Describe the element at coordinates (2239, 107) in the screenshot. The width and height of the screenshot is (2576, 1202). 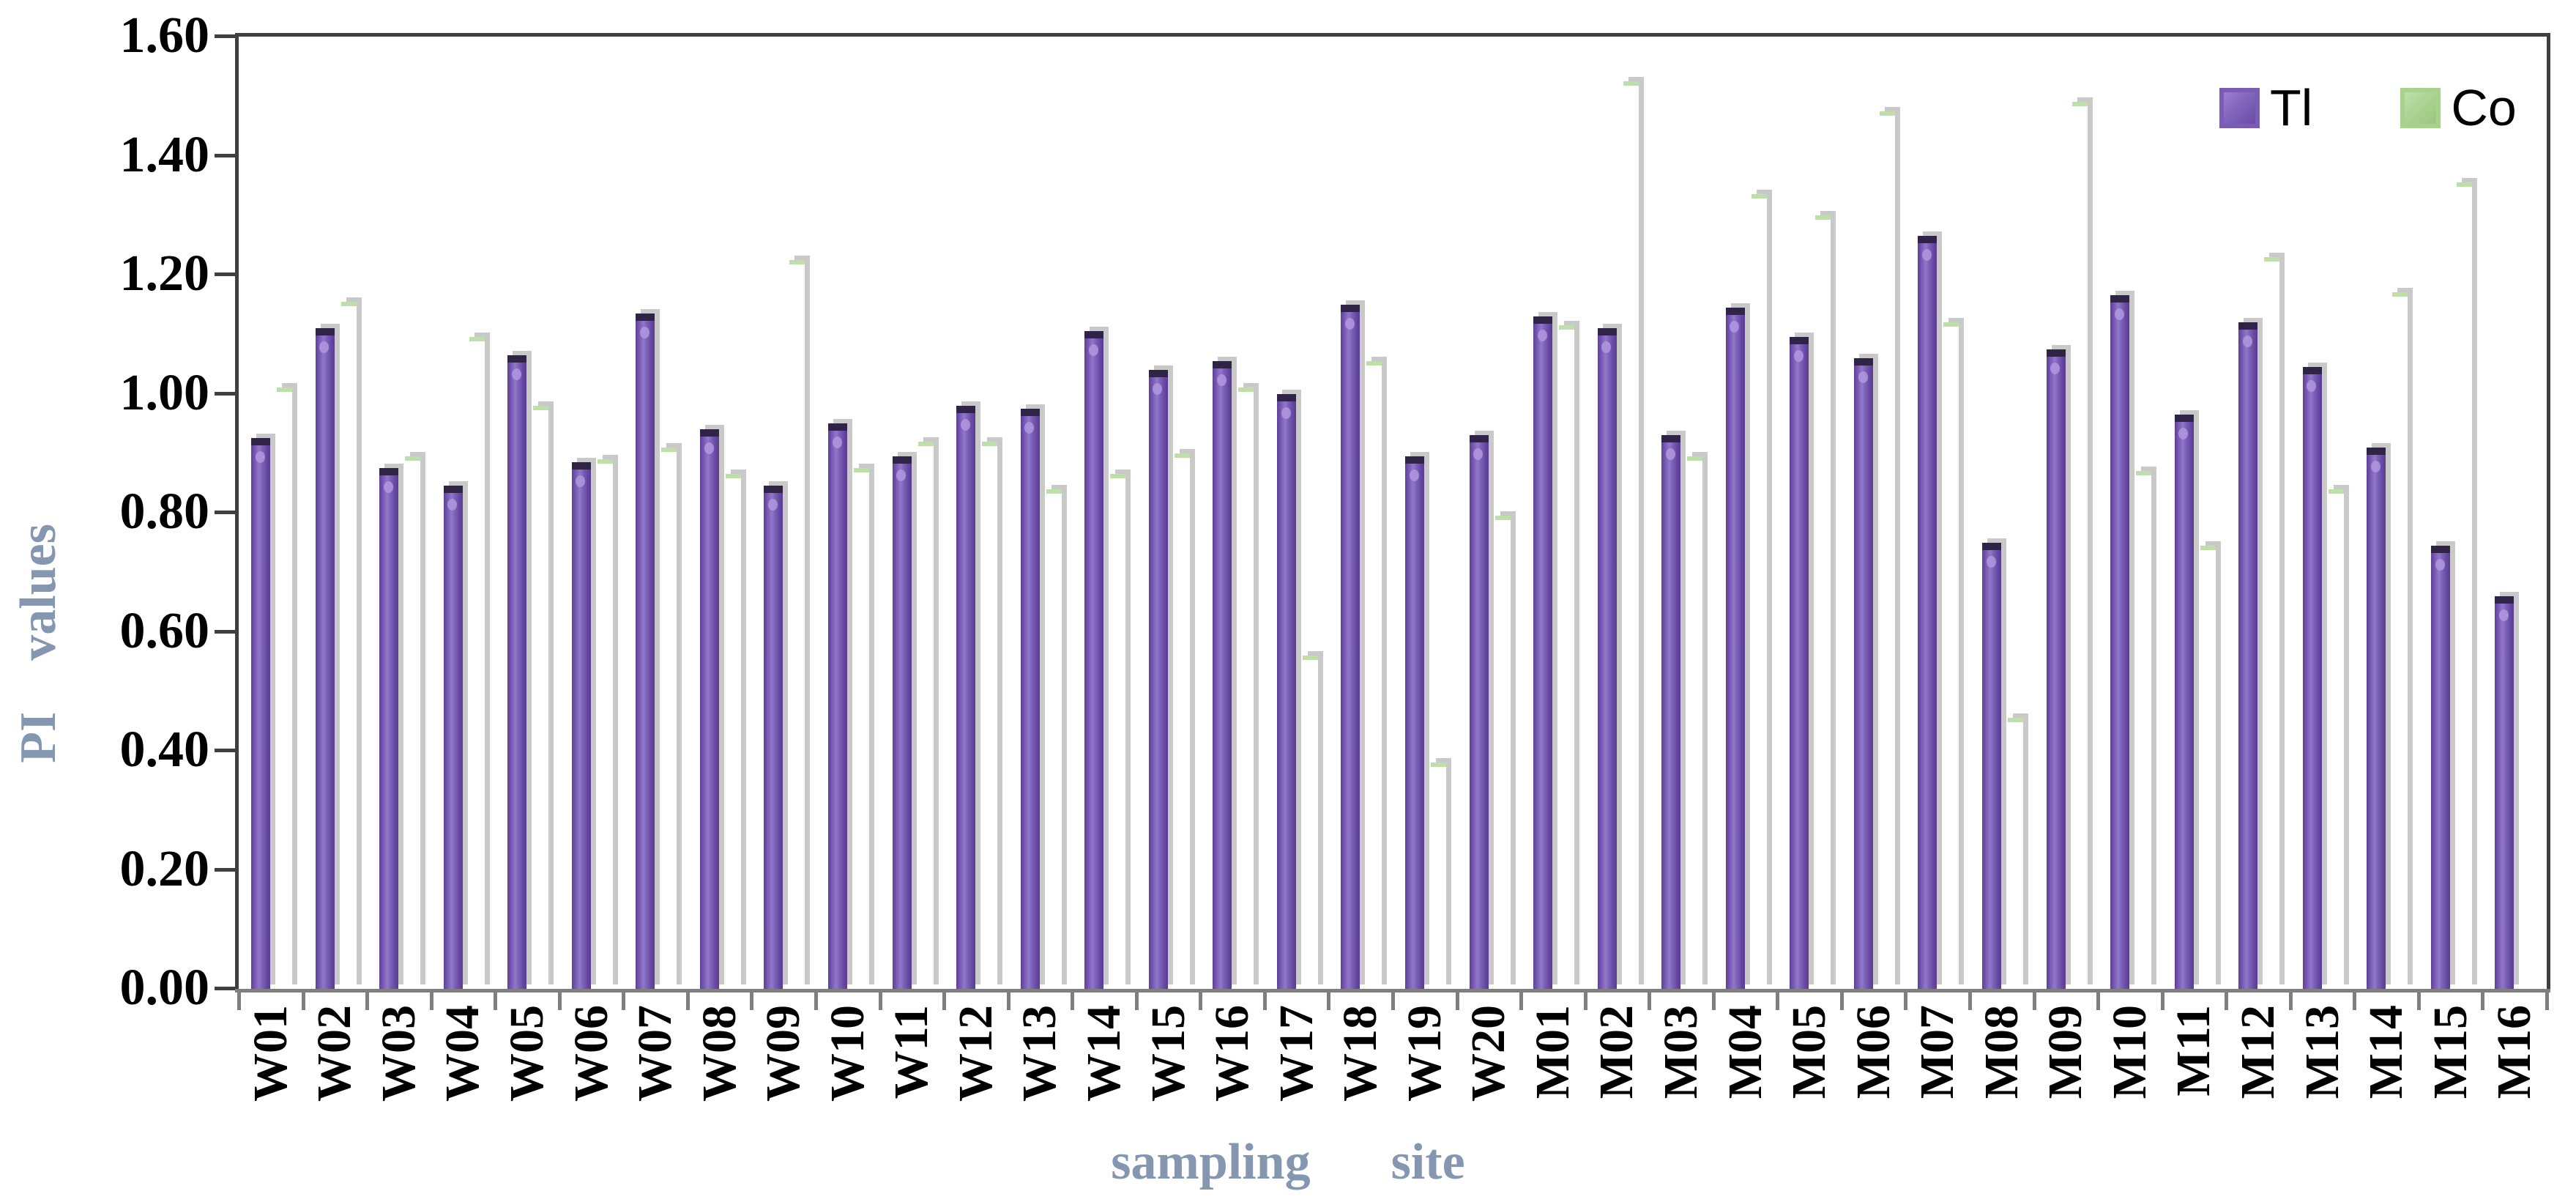
I see `legend-swatch-tl` at that location.